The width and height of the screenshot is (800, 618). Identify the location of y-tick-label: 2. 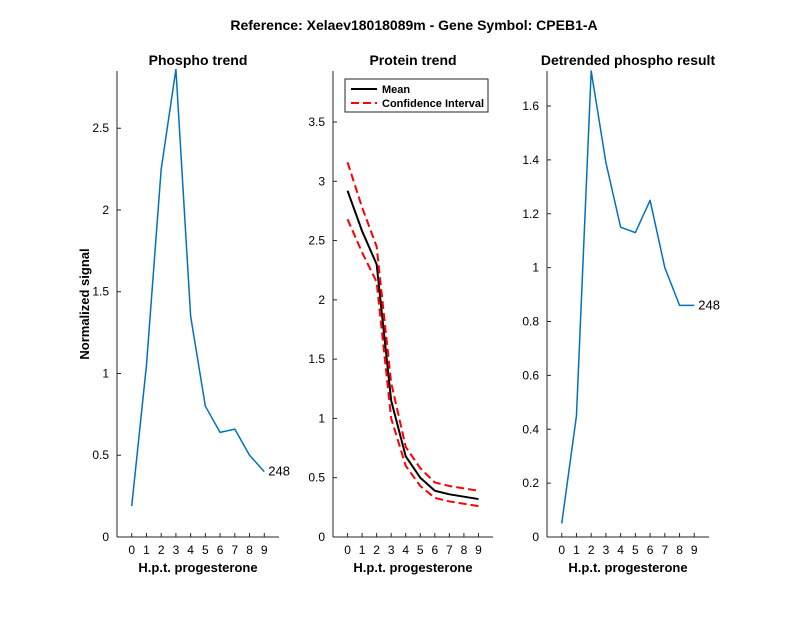
(321, 300).